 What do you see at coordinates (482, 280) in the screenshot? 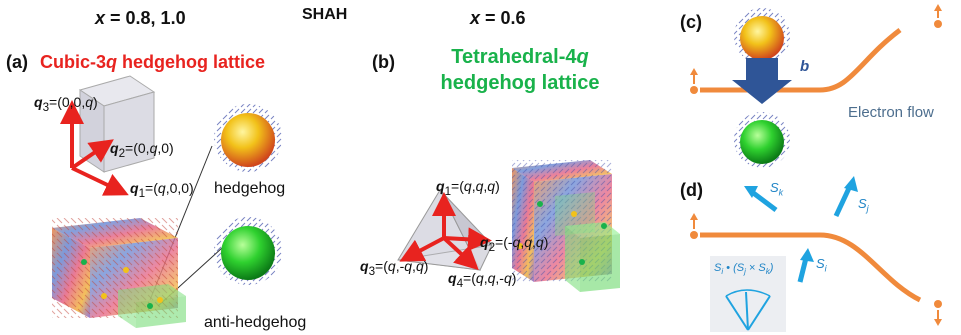
I see `q4-label-b: q4=(q,q,-q)` at bounding box center [482, 280].